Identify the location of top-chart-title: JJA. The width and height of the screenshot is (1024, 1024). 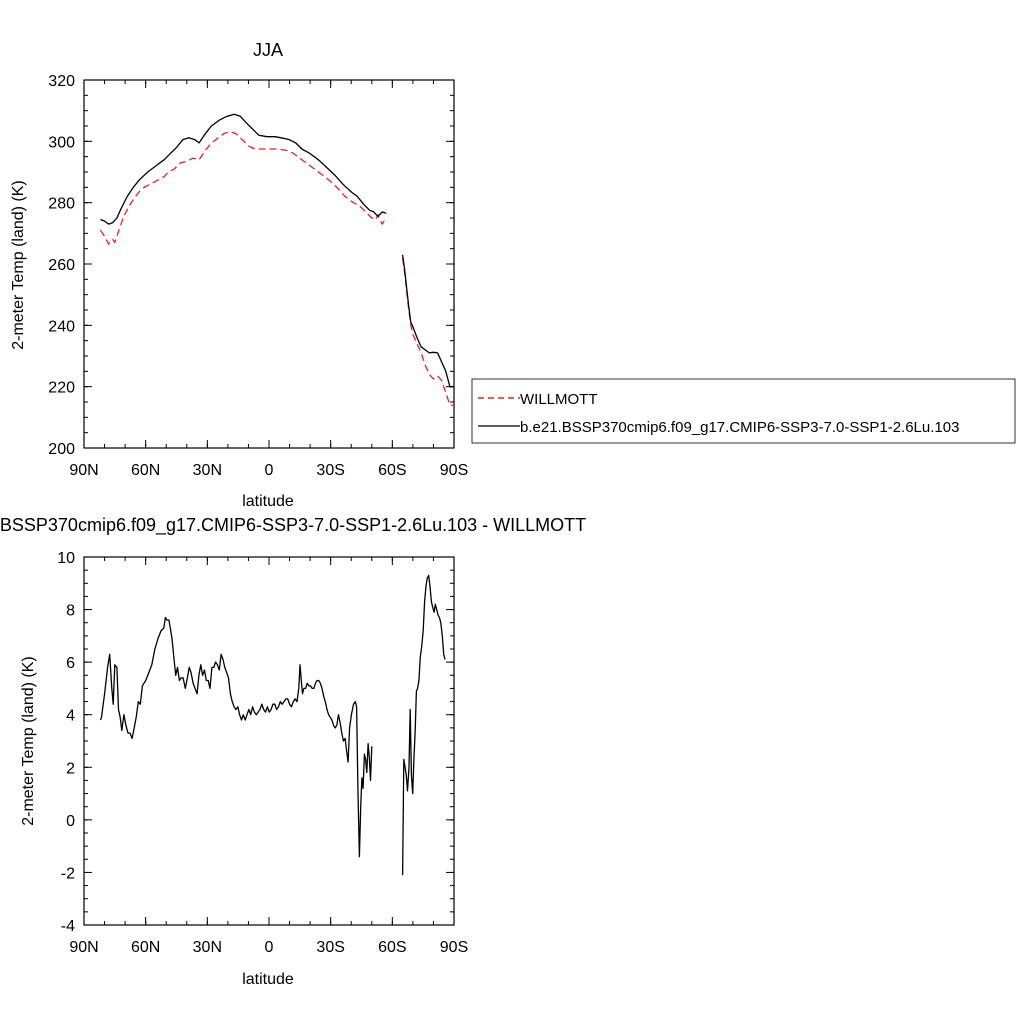
(268, 50).